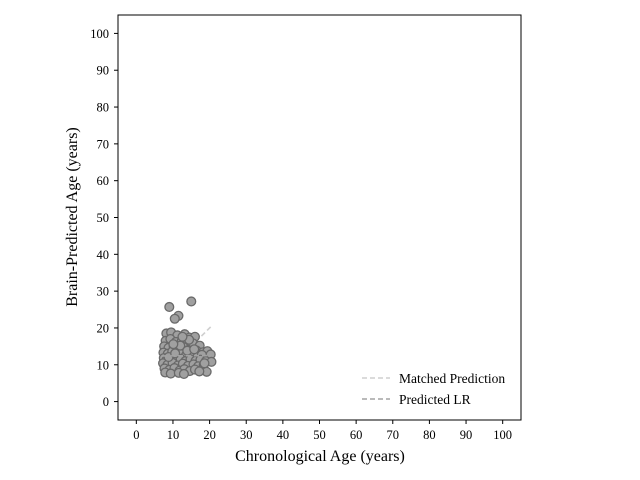  I want to click on y-axis-ticks: 0 10 20 30 40 50 60 70 80 90 100, so click(104, 218).